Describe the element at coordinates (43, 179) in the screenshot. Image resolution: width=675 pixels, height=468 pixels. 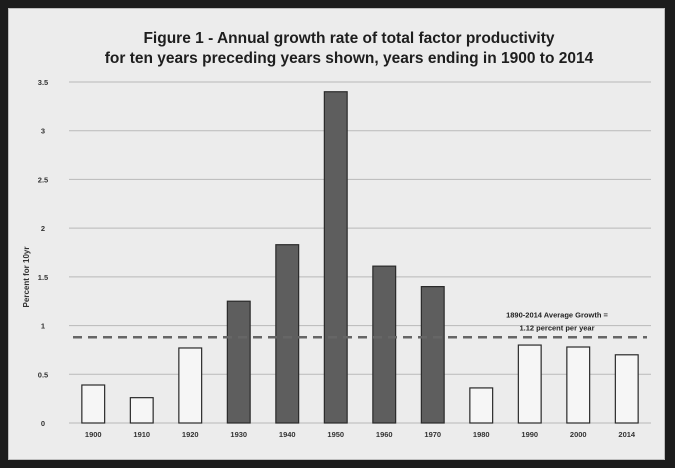
I see `y-tick-label: 2.5` at that location.